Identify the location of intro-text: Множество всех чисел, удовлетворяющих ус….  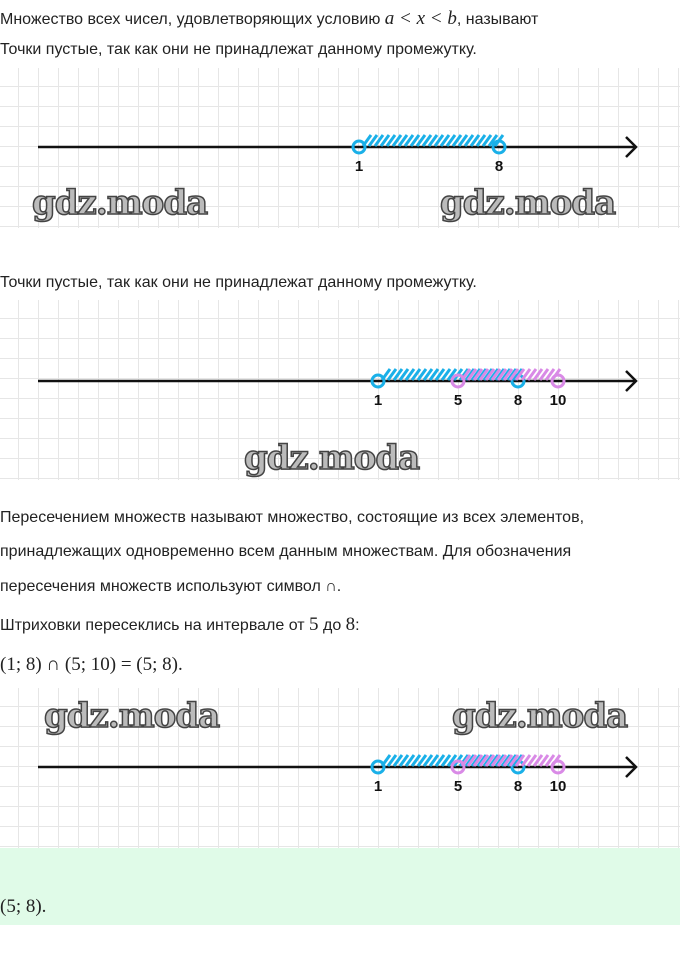
(269, 19).